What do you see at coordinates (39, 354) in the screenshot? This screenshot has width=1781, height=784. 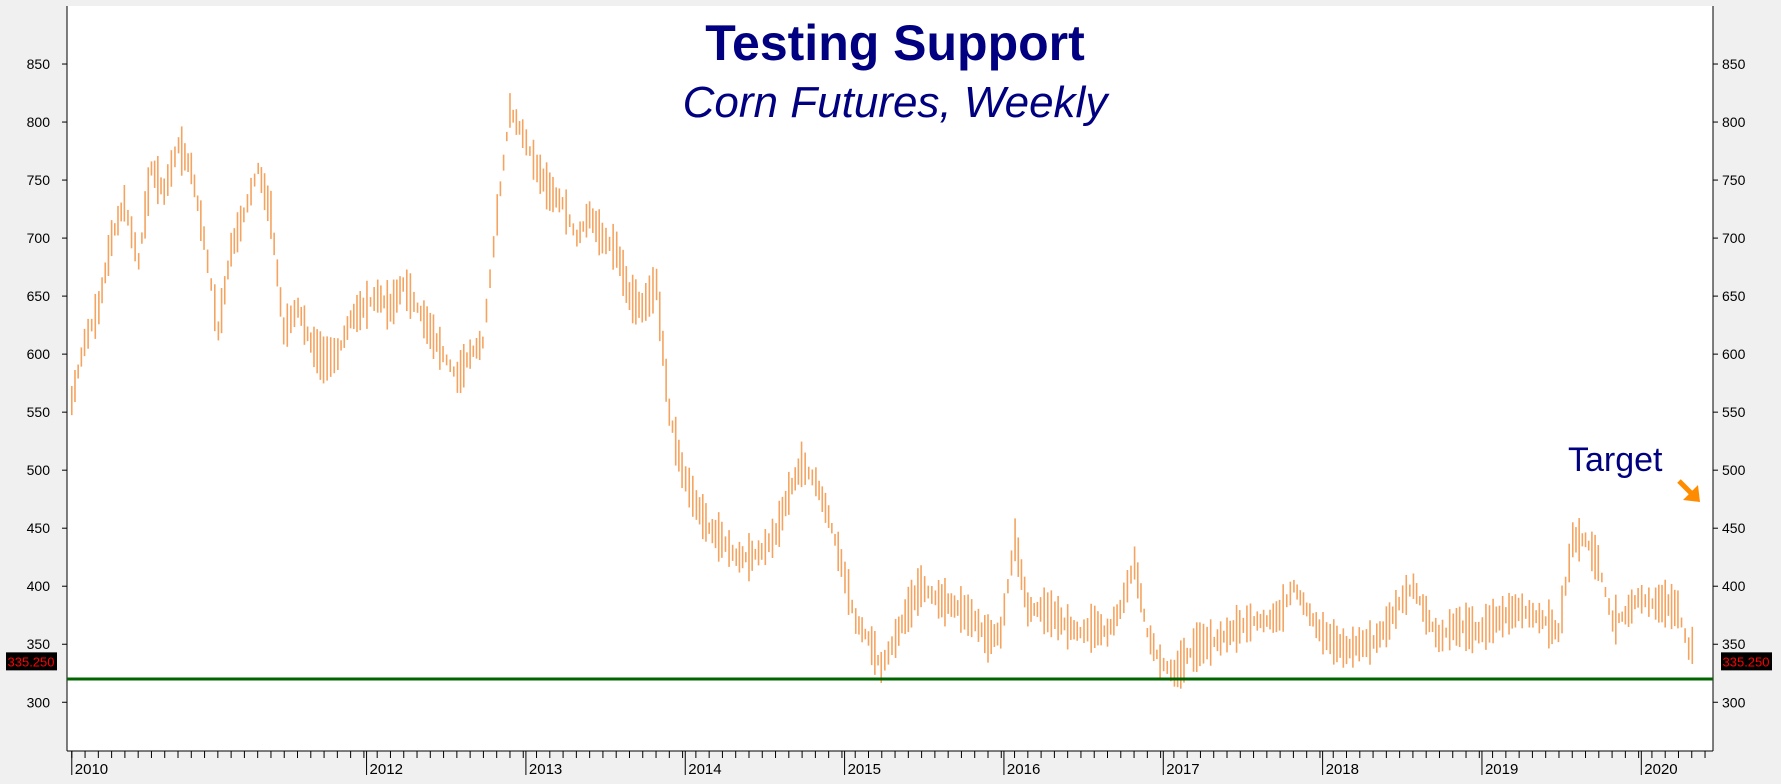 I see `y-tick-label-left: 600` at bounding box center [39, 354].